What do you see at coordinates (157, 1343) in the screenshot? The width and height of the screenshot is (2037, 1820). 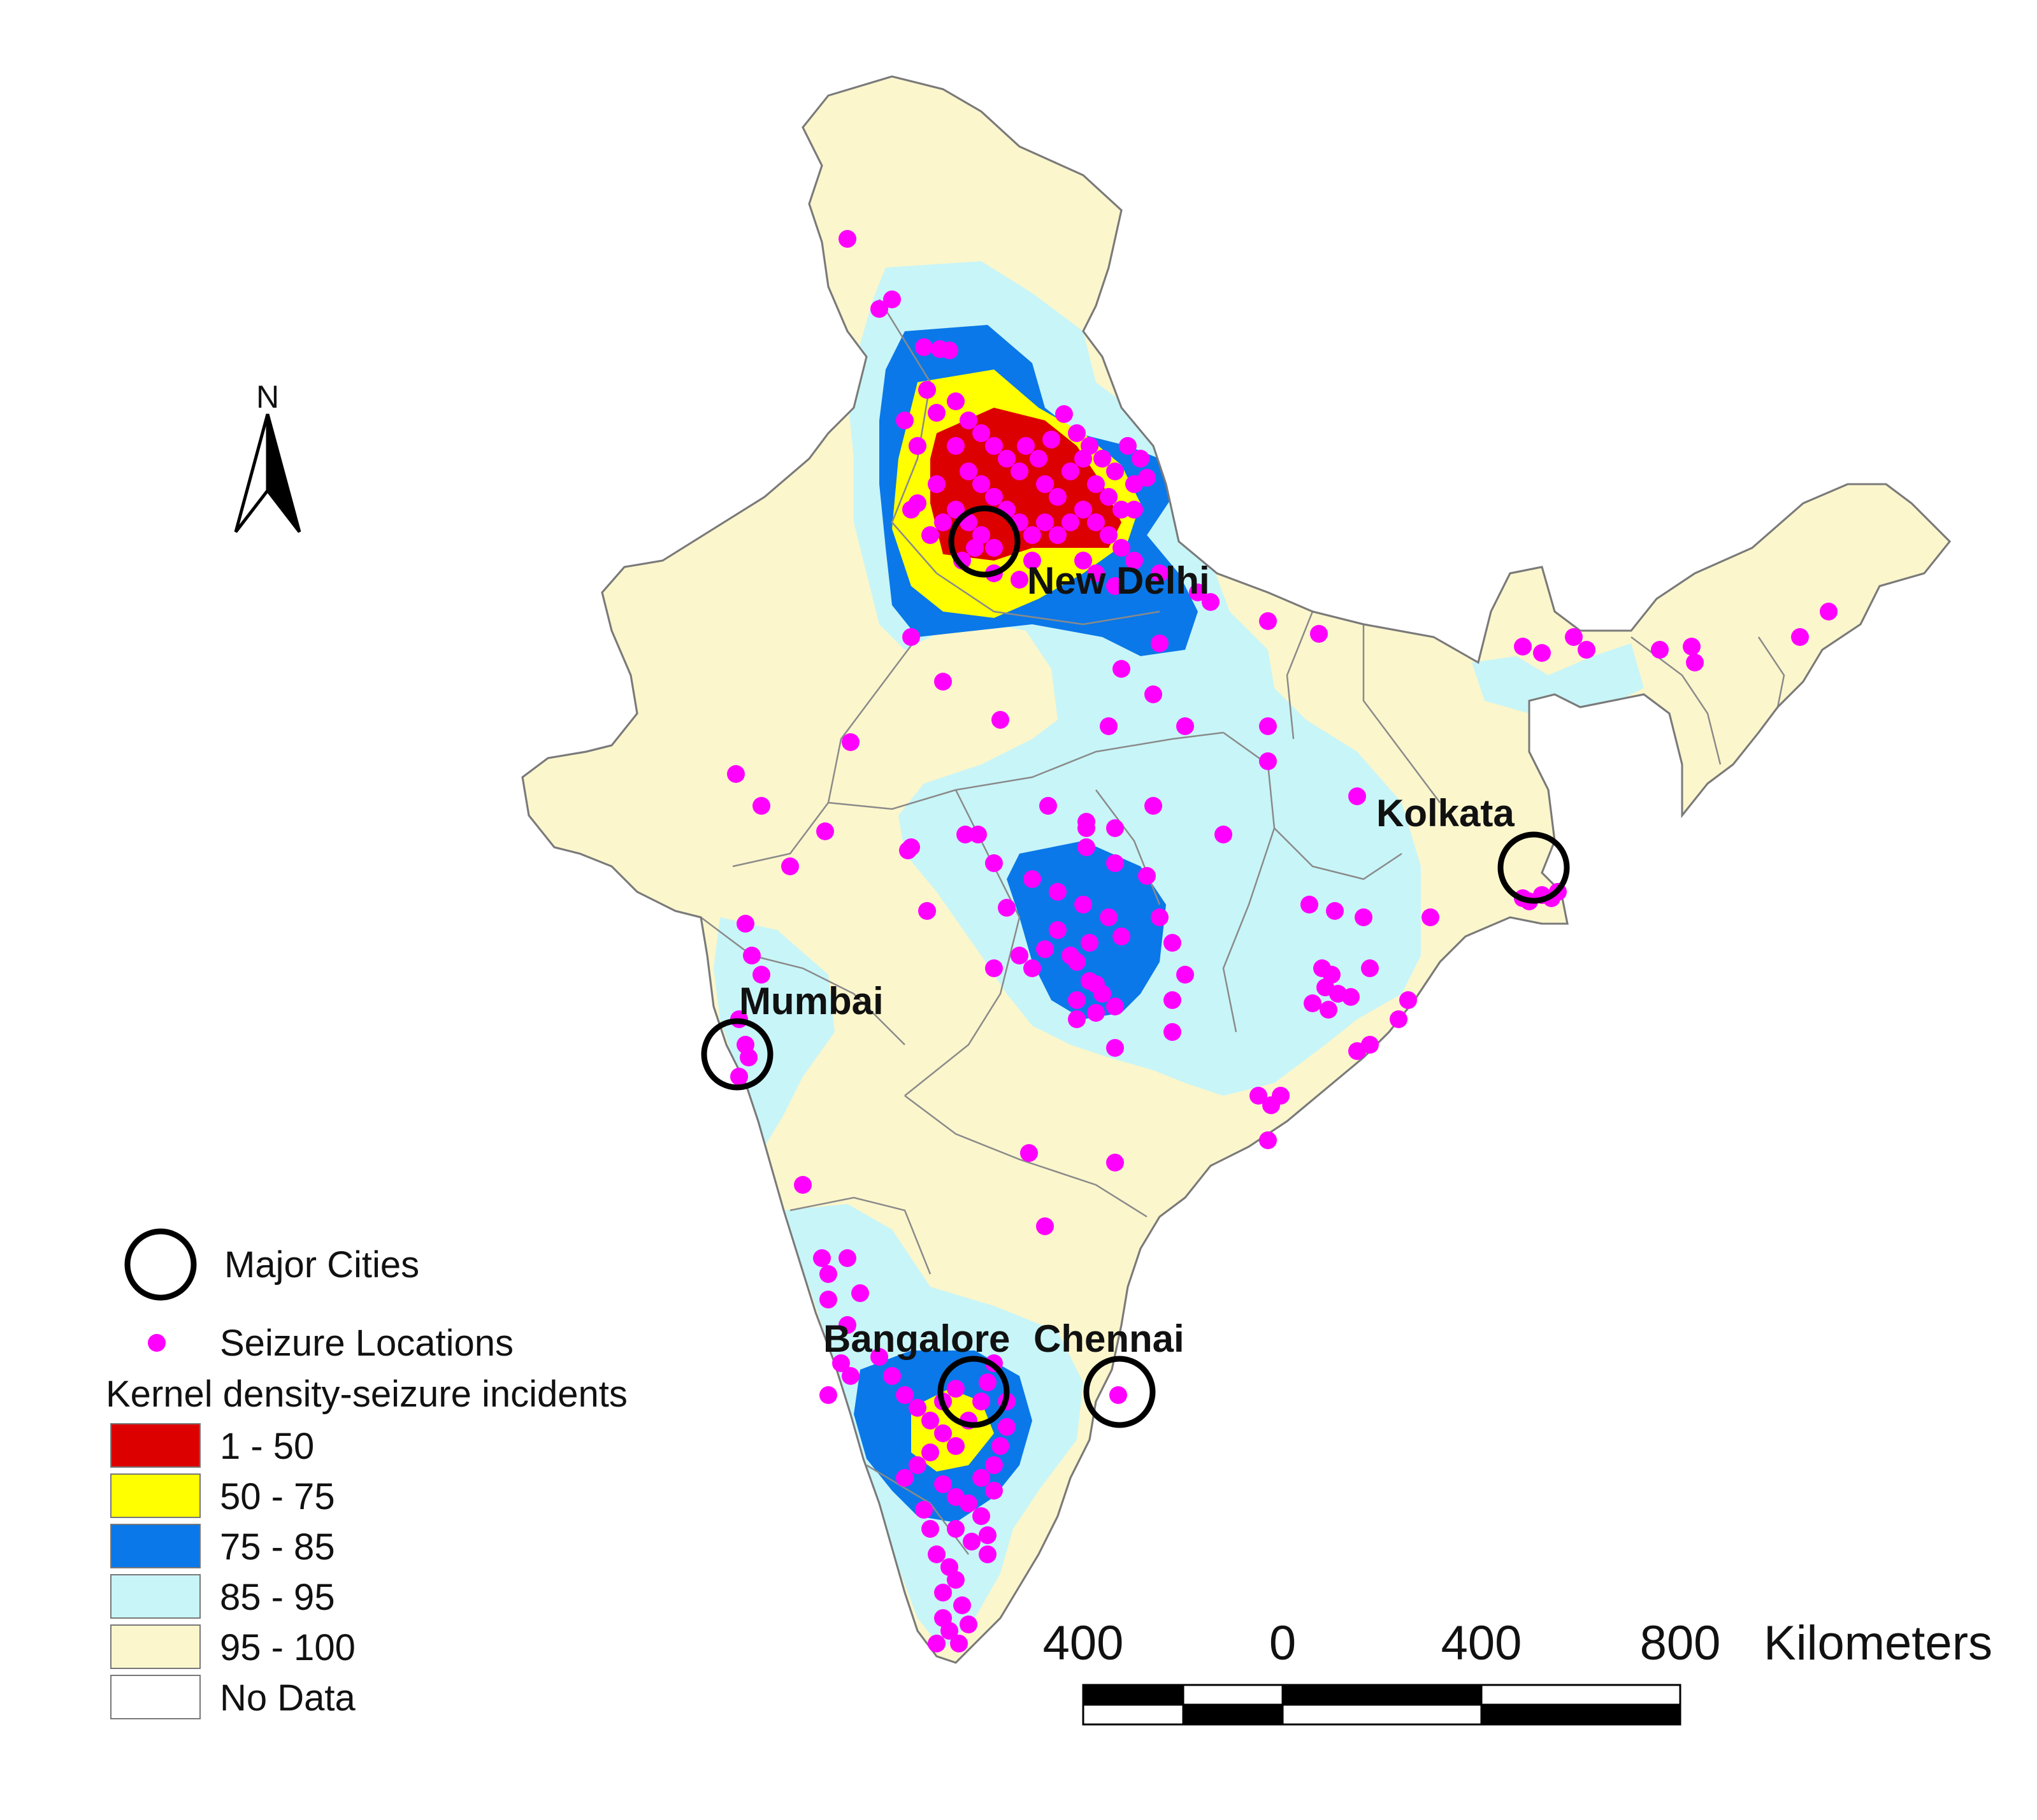 I see `seizure-dot-icon` at bounding box center [157, 1343].